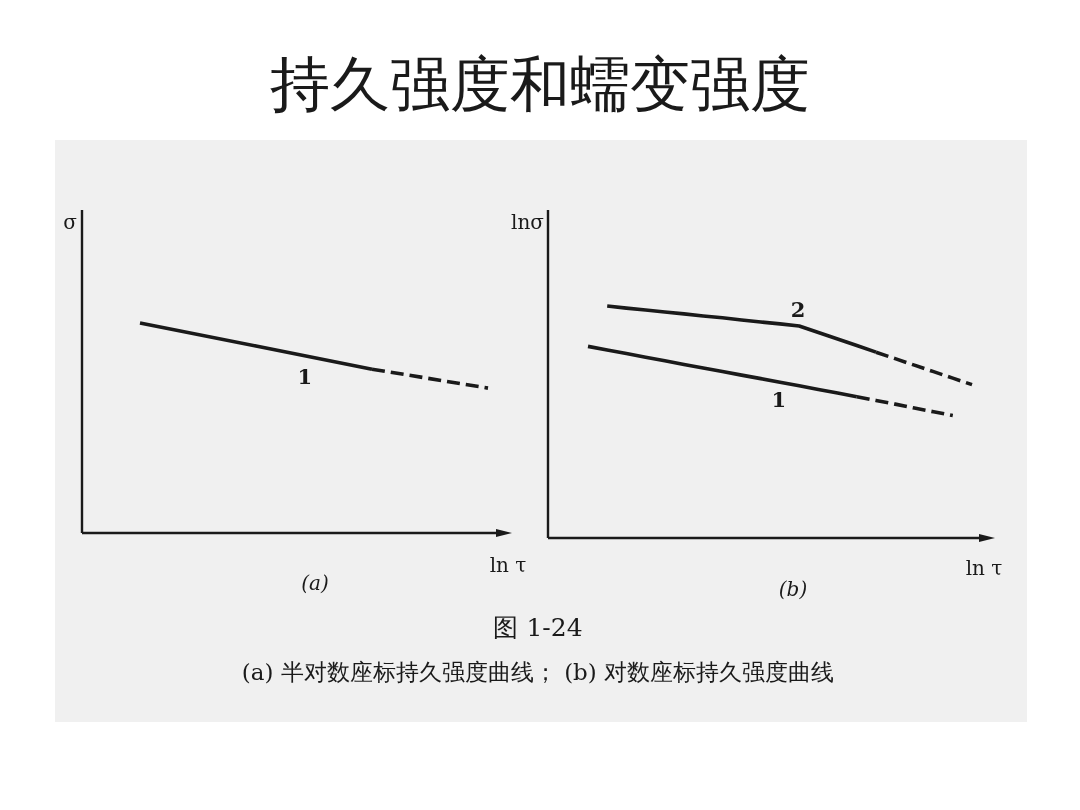  I want to click on subtitle: (a), so click(315, 583).